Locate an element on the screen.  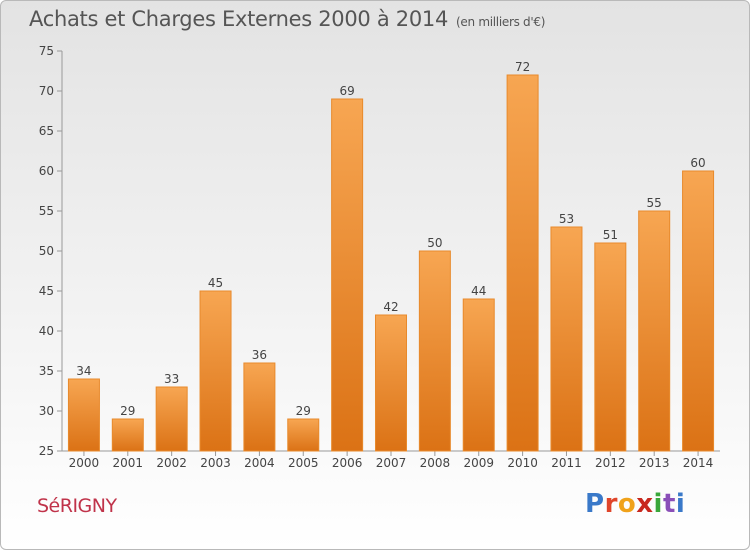
logo-letter: x is located at coordinates (645, 504).